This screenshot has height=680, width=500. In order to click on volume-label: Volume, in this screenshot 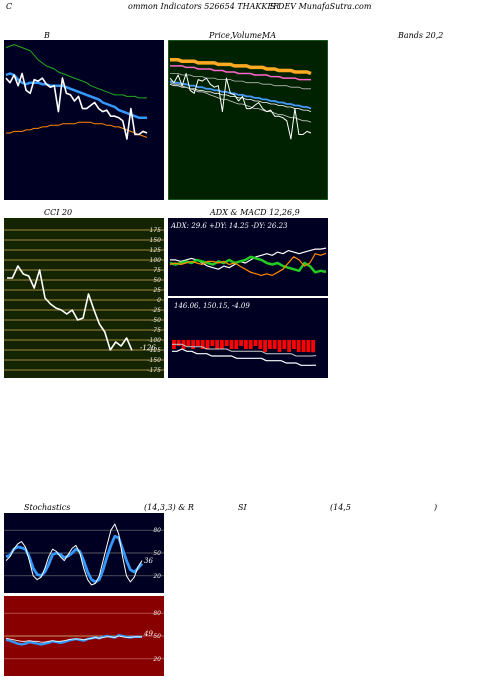, I will do `click(248, 35)`.